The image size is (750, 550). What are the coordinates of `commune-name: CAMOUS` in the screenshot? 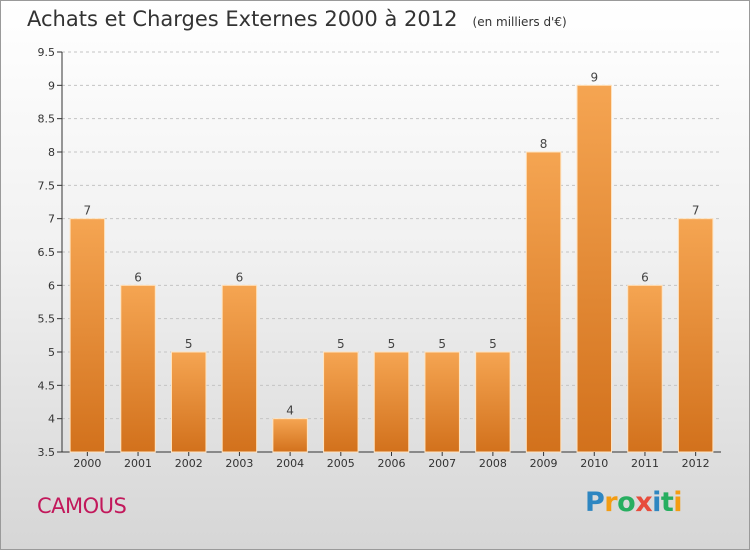 It's located at (82, 506).